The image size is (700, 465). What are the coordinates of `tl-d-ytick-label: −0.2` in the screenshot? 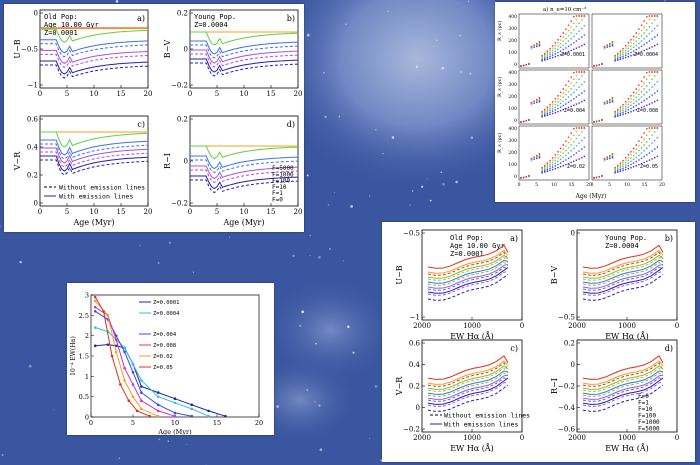 It's located at (179, 204).